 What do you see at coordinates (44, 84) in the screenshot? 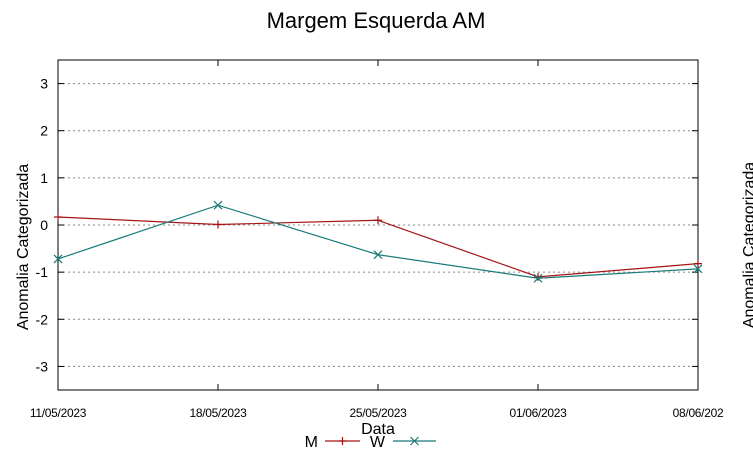
I see `y-tick-label: 3` at bounding box center [44, 84].